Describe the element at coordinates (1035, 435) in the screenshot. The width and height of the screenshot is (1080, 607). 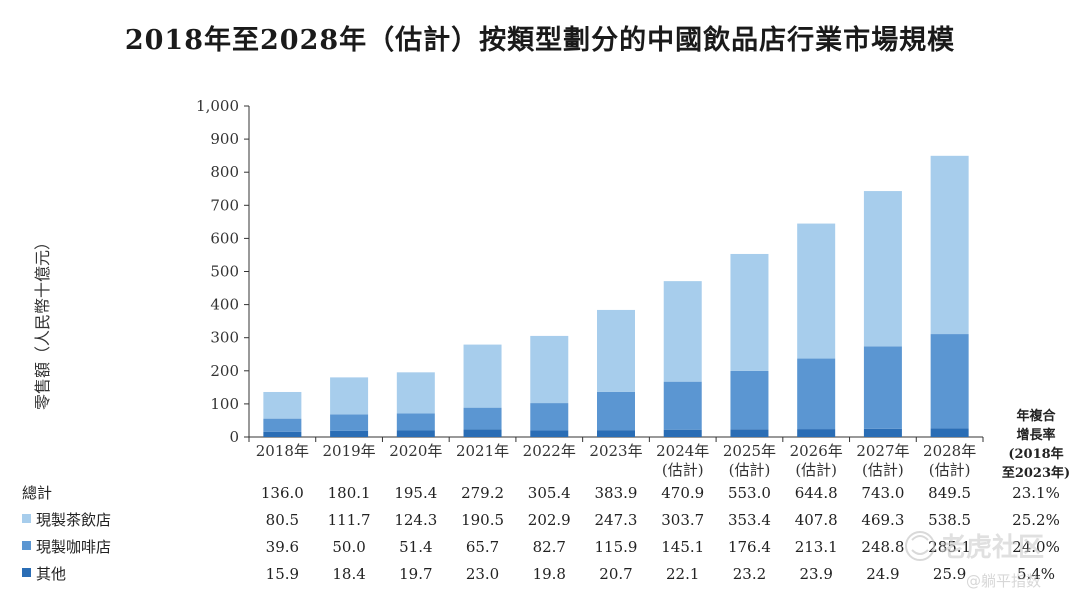
I see `cagr-header-line: 增長率` at that location.